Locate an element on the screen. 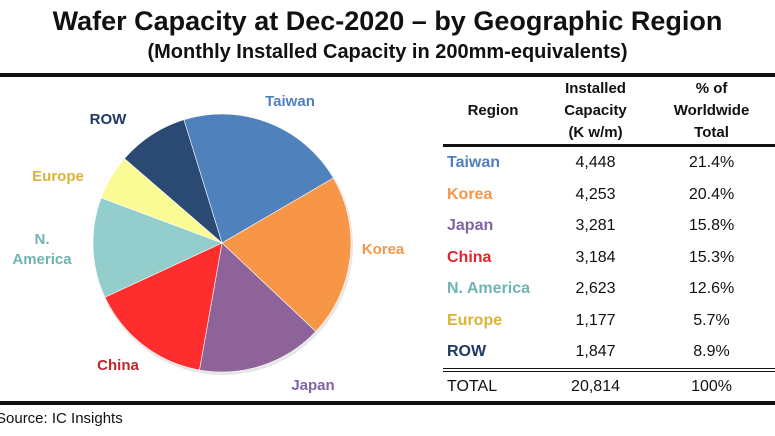  cell-region: ROW is located at coordinates (467, 351).